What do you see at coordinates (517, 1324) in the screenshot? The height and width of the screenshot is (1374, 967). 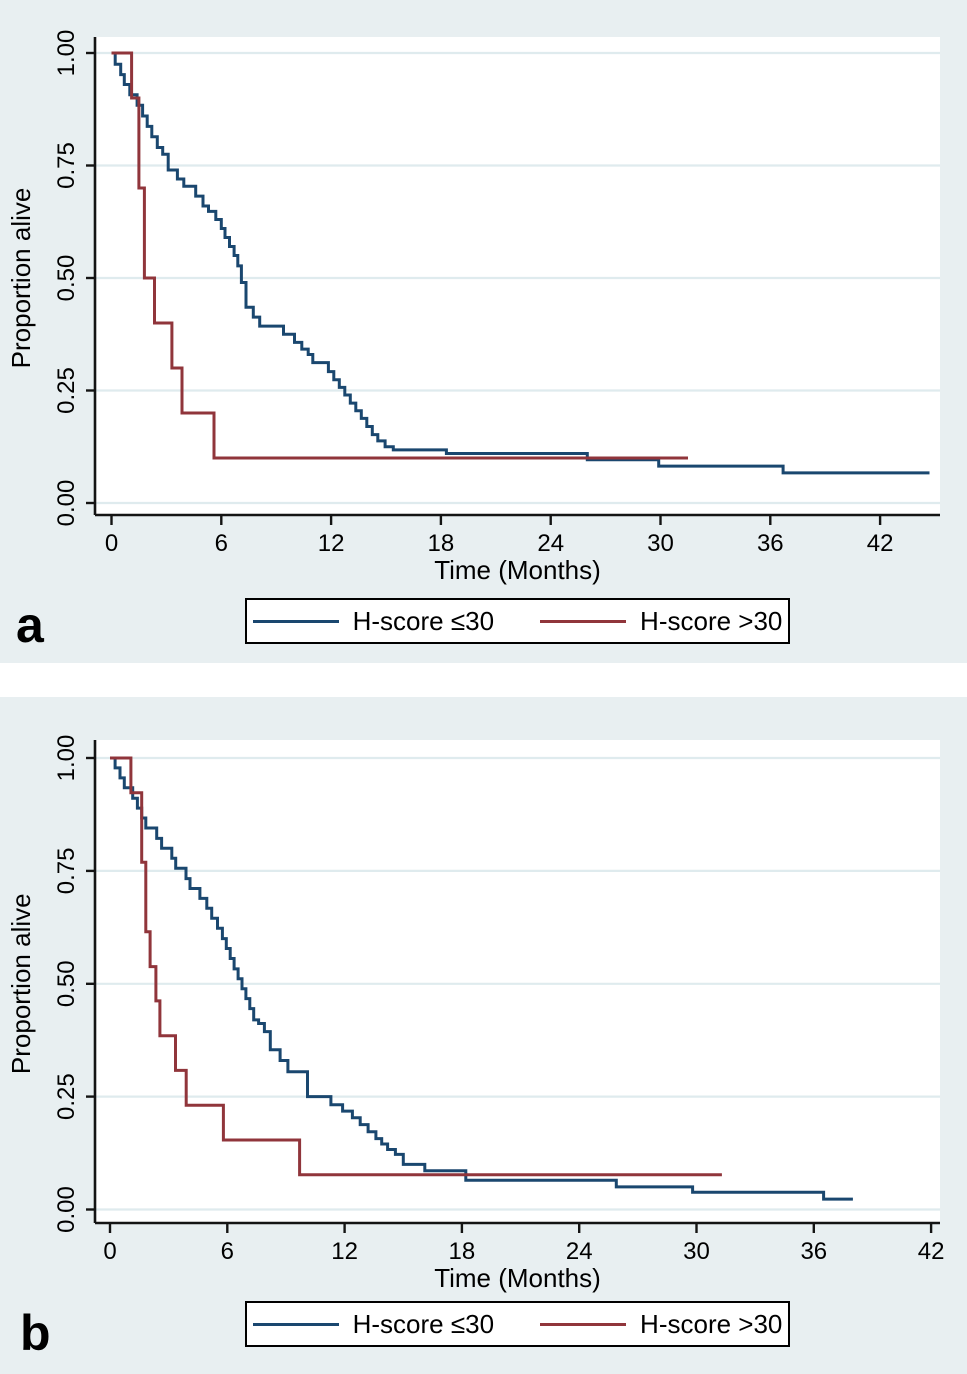 I see `legend-b: H-score ≤30 H-score >30` at bounding box center [517, 1324].